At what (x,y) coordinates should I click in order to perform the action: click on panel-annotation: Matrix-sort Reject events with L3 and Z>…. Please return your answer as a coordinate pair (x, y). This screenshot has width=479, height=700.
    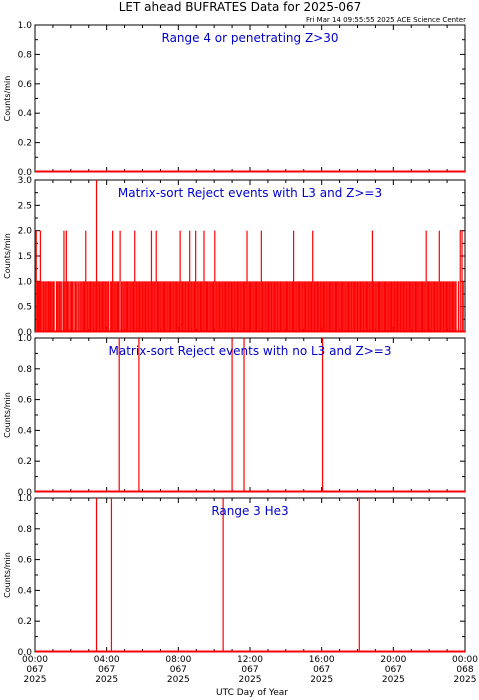
    Looking at the image, I should click on (250, 193).